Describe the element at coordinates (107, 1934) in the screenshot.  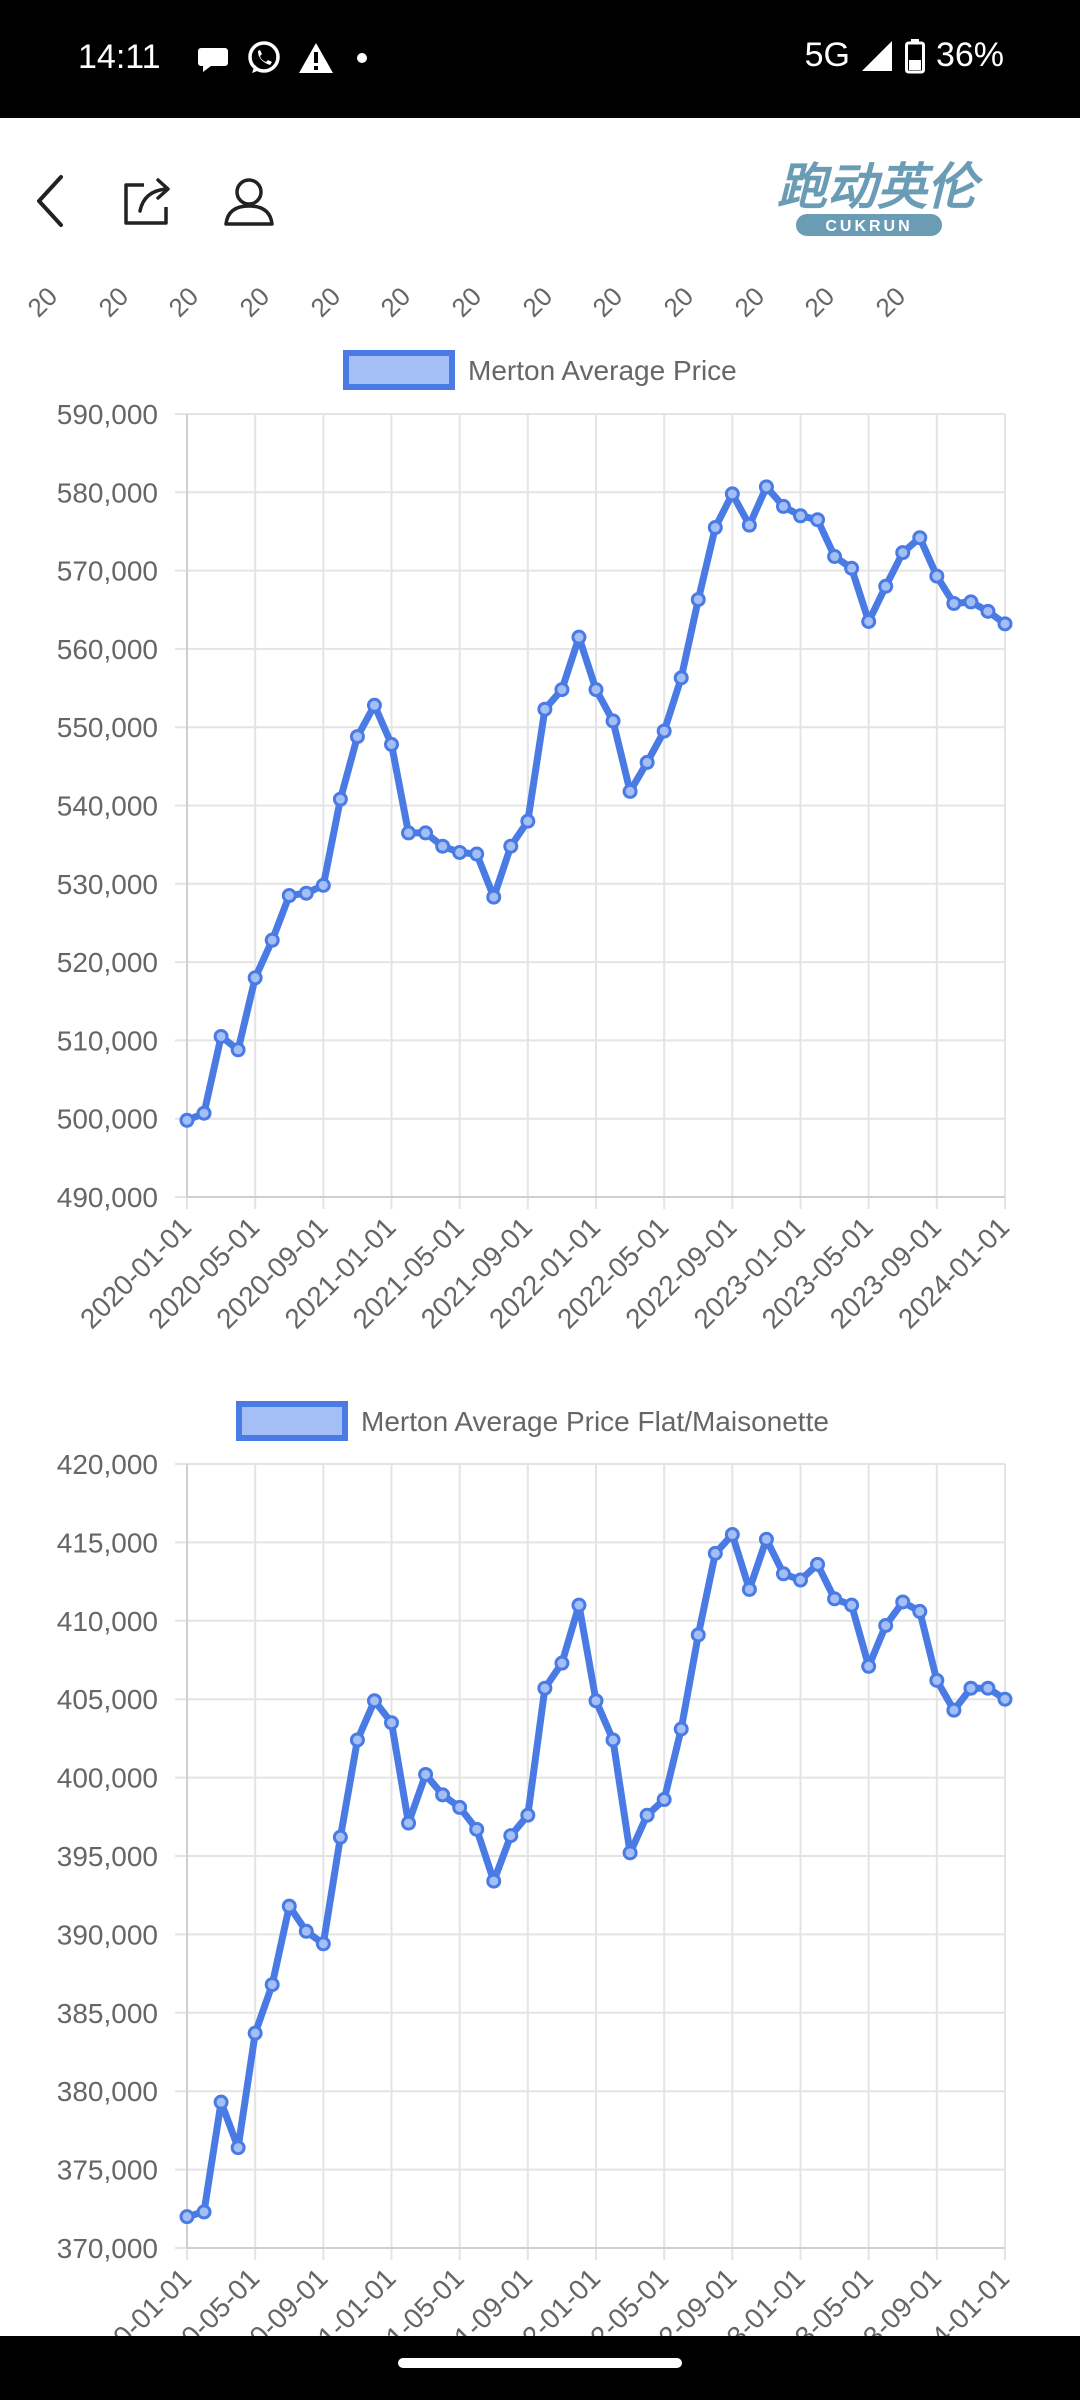
I see `y-tick-label: 390,000` at that location.